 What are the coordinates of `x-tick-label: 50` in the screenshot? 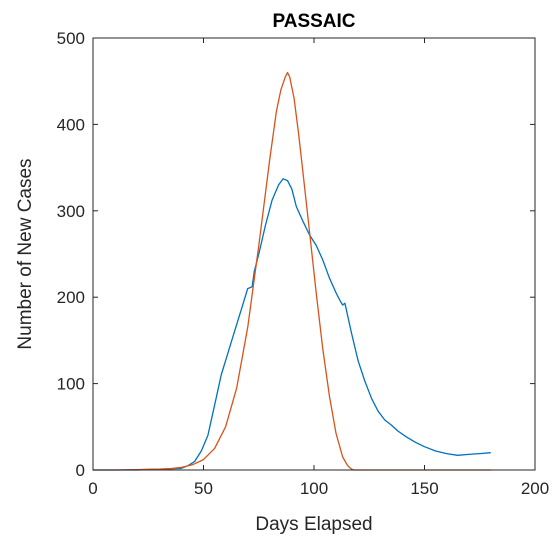 It's located at (203, 488).